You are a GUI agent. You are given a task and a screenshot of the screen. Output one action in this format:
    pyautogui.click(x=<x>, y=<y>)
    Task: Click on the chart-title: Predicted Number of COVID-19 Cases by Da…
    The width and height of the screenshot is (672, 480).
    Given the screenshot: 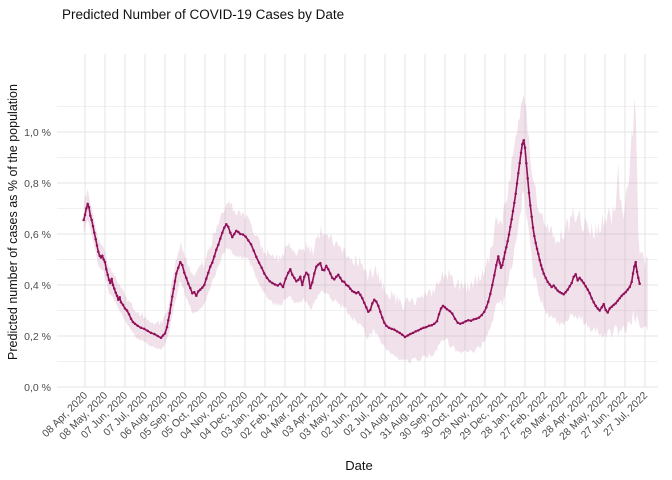 What is the action you would take?
    pyautogui.click(x=203, y=14)
    